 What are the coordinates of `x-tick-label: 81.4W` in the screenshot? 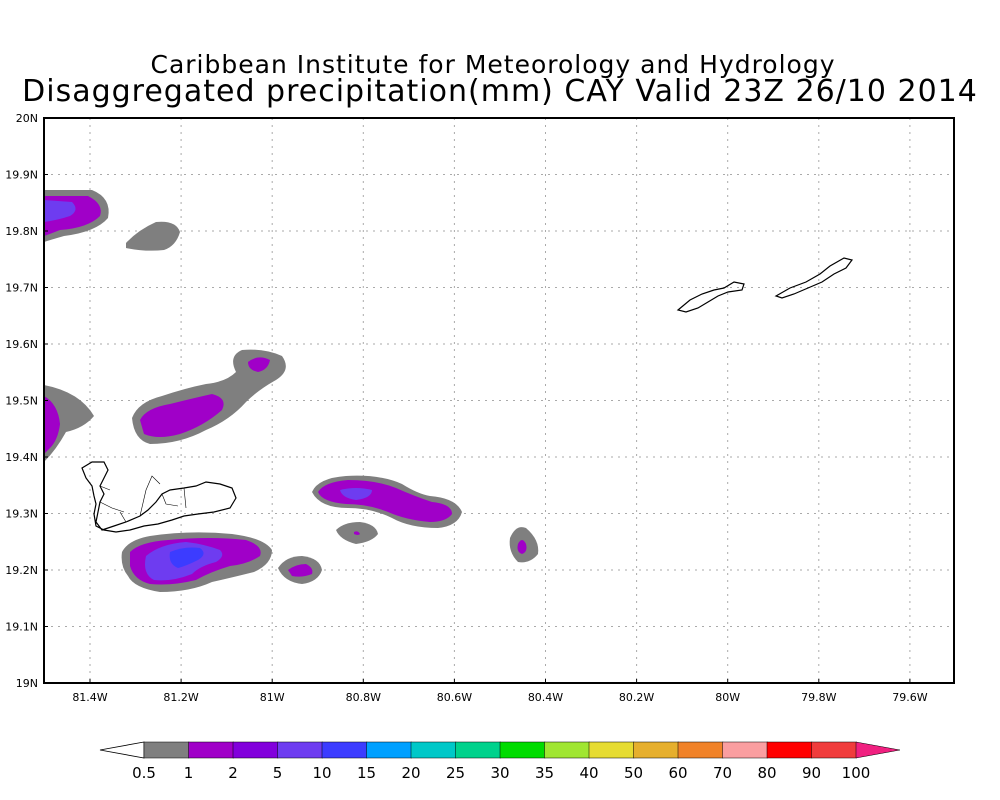 It's located at (89, 697).